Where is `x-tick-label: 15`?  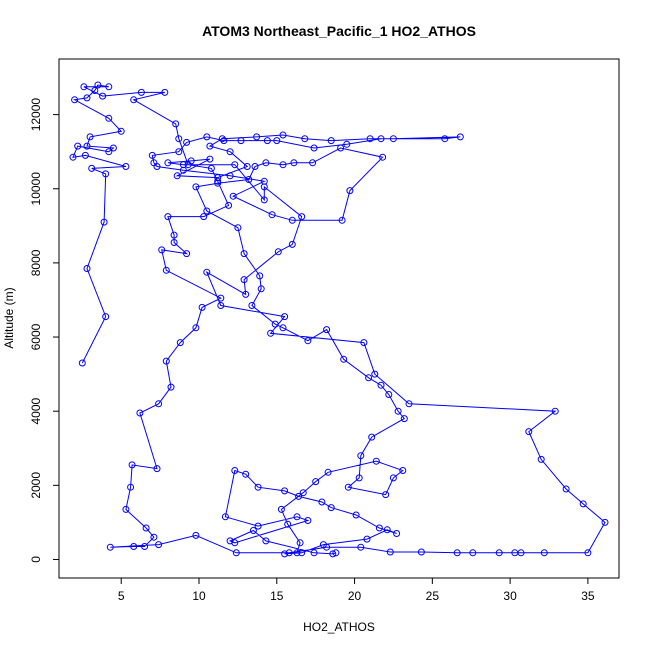
x-tick-label: 15 is located at coordinates (277, 596).